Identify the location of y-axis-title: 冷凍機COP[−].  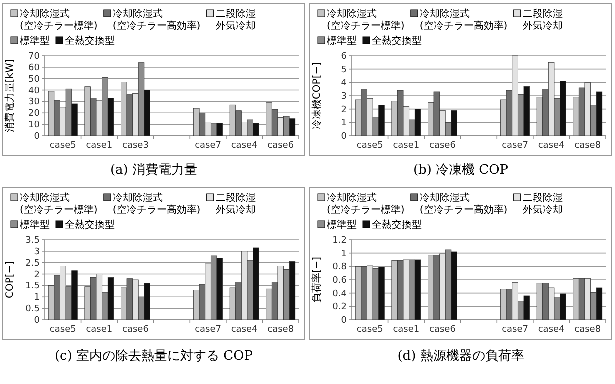
(317, 96).